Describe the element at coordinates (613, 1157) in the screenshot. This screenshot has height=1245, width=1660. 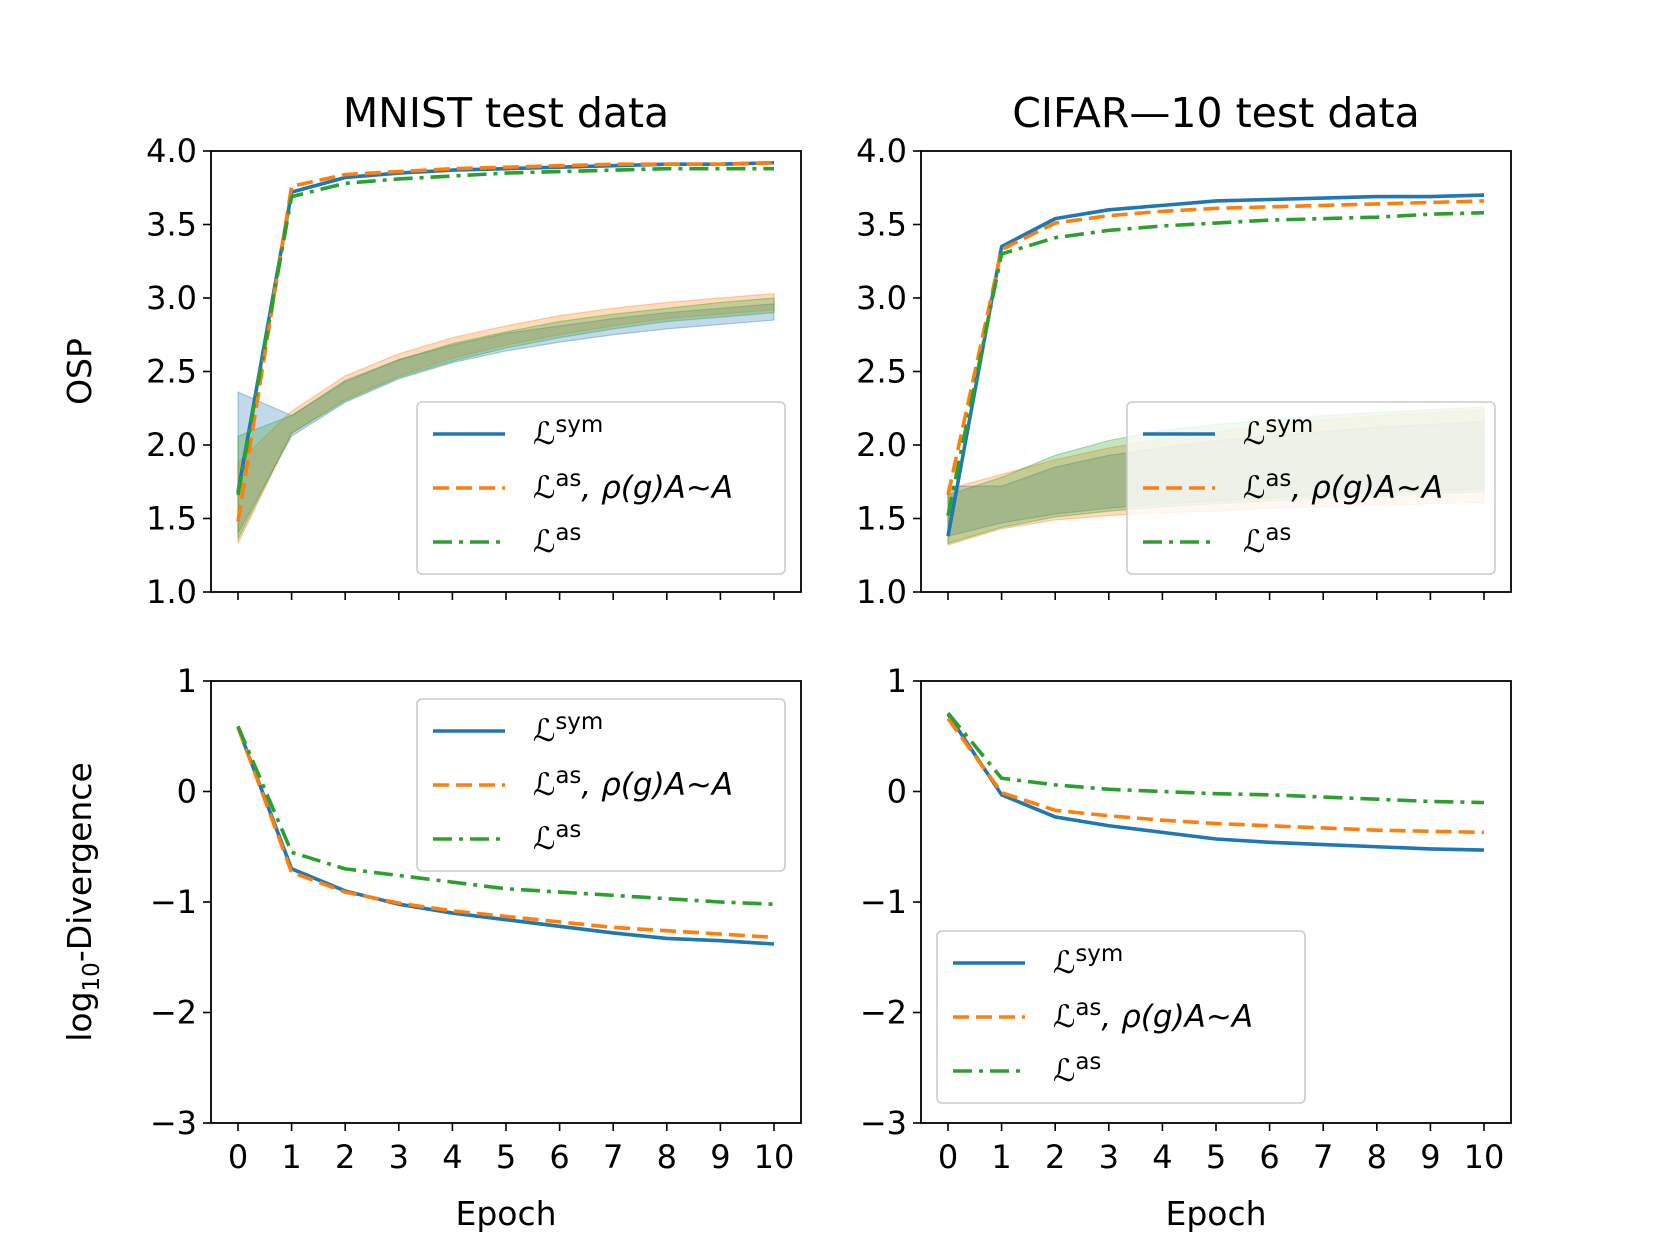
I see `x-tick-label: 7` at that location.